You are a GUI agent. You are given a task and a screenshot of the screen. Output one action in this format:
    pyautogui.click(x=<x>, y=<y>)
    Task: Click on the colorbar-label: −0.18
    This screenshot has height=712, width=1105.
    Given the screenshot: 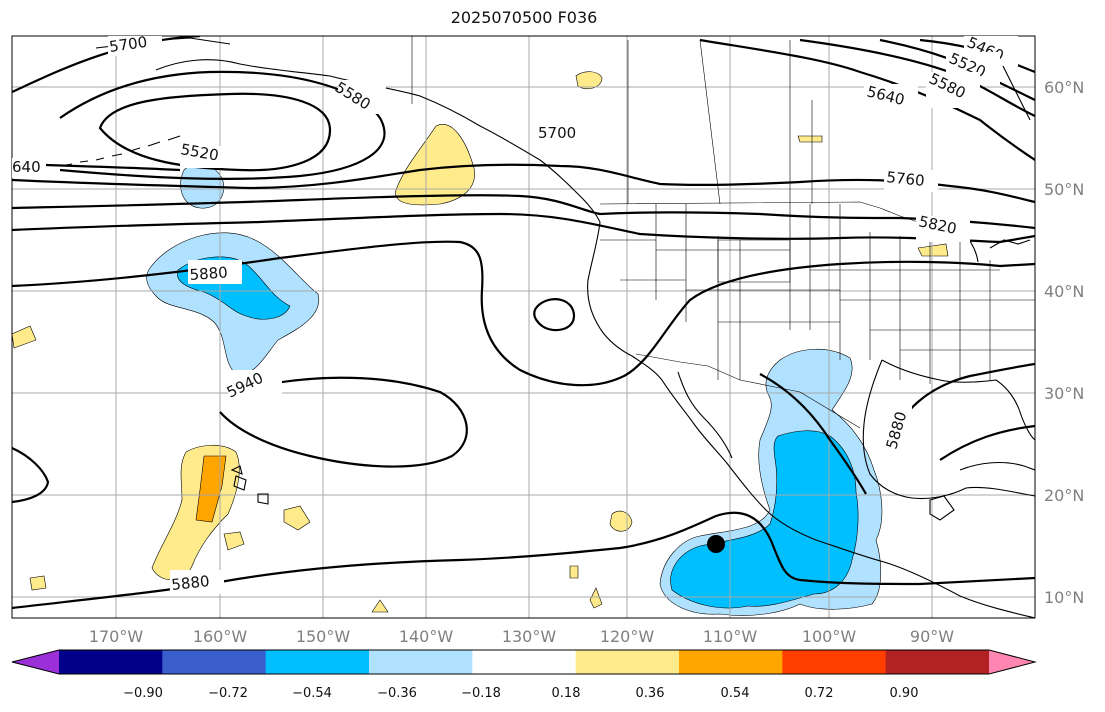 What is the action you would take?
    pyautogui.click(x=481, y=693)
    